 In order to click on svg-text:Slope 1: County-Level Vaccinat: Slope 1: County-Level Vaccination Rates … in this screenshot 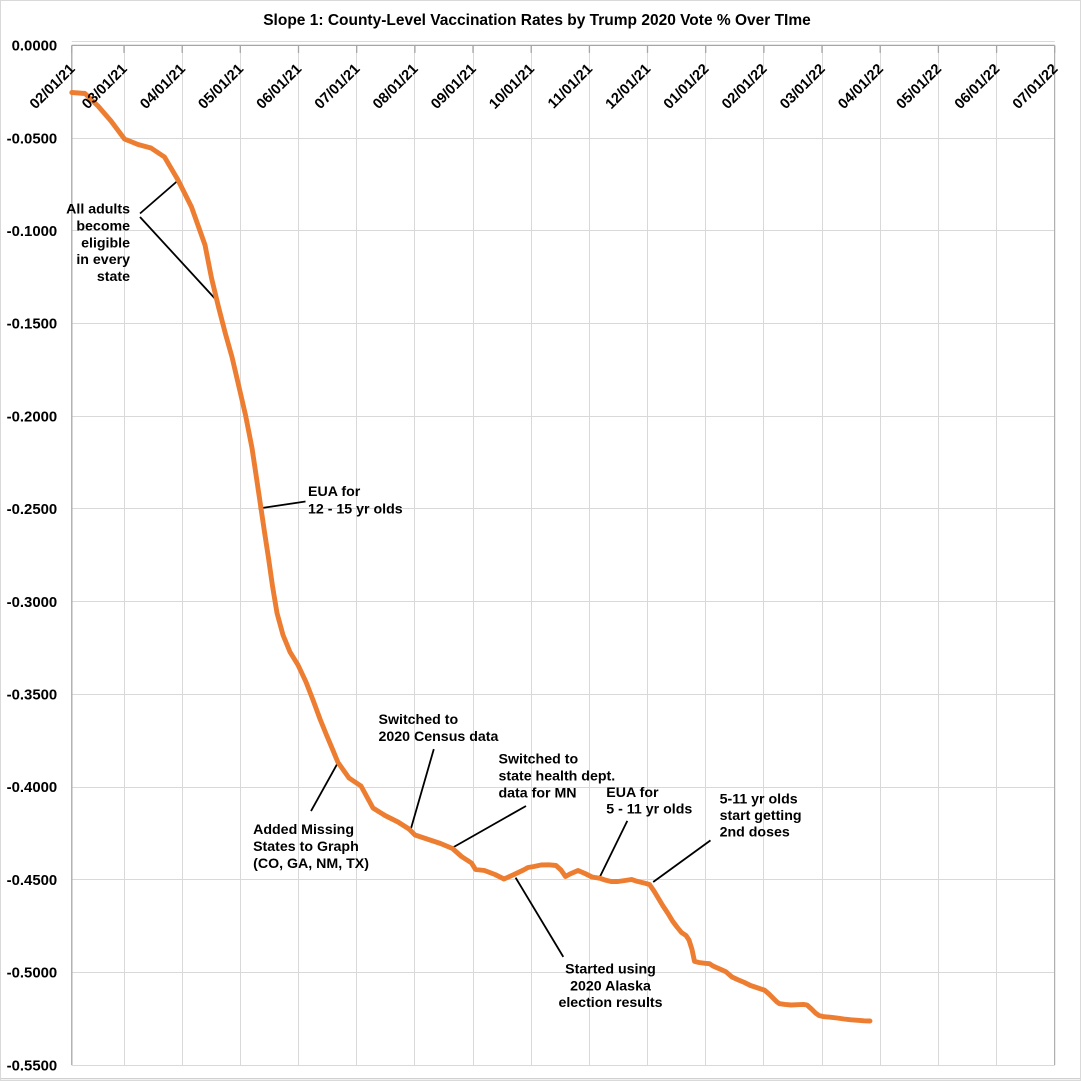, I will do `click(537, 20)`.